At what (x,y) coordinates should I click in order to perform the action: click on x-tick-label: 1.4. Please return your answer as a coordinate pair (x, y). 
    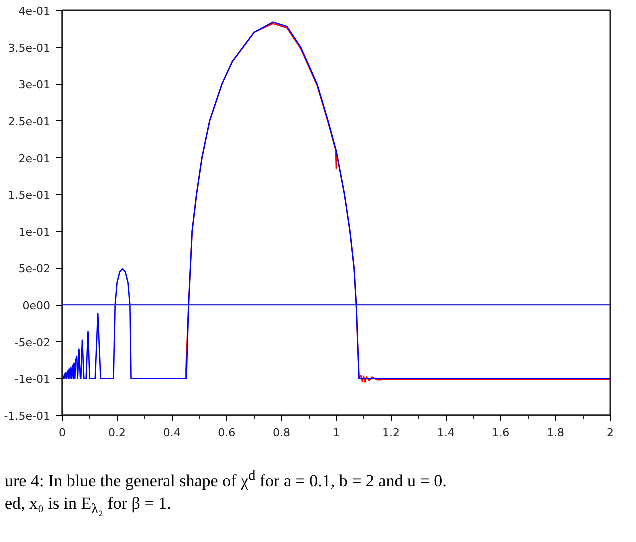
    Looking at the image, I should click on (446, 433).